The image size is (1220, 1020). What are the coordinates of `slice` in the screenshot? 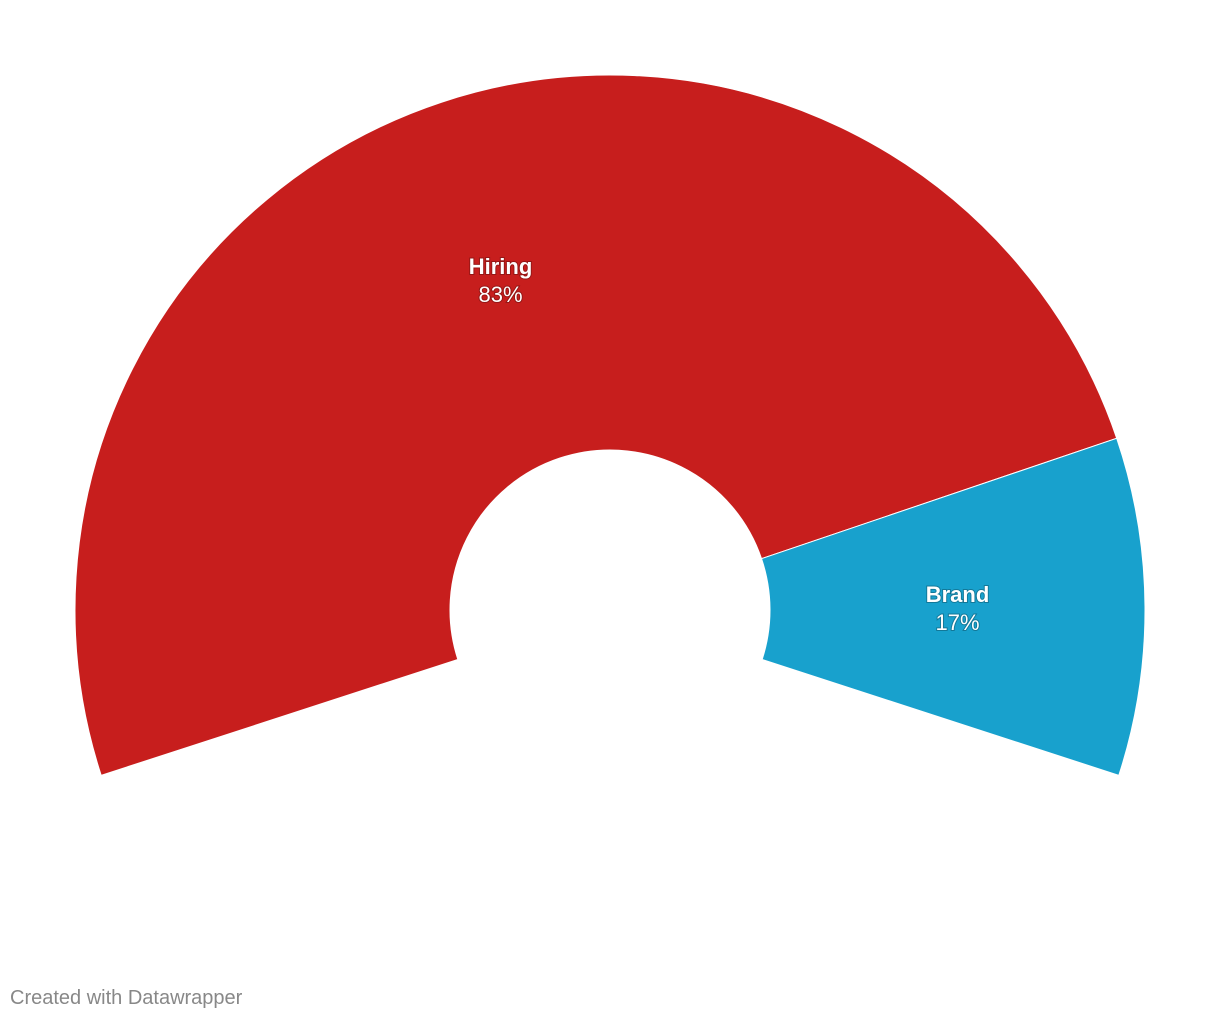 It's located at (953, 606).